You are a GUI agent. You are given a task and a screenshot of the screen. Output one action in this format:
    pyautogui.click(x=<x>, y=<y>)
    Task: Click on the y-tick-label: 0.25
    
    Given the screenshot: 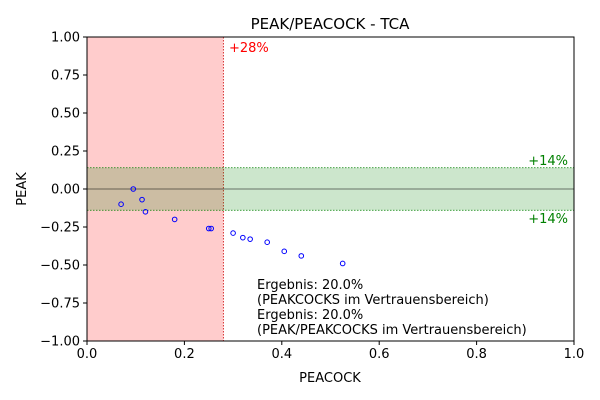 What is the action you would take?
    pyautogui.click(x=65, y=152)
    